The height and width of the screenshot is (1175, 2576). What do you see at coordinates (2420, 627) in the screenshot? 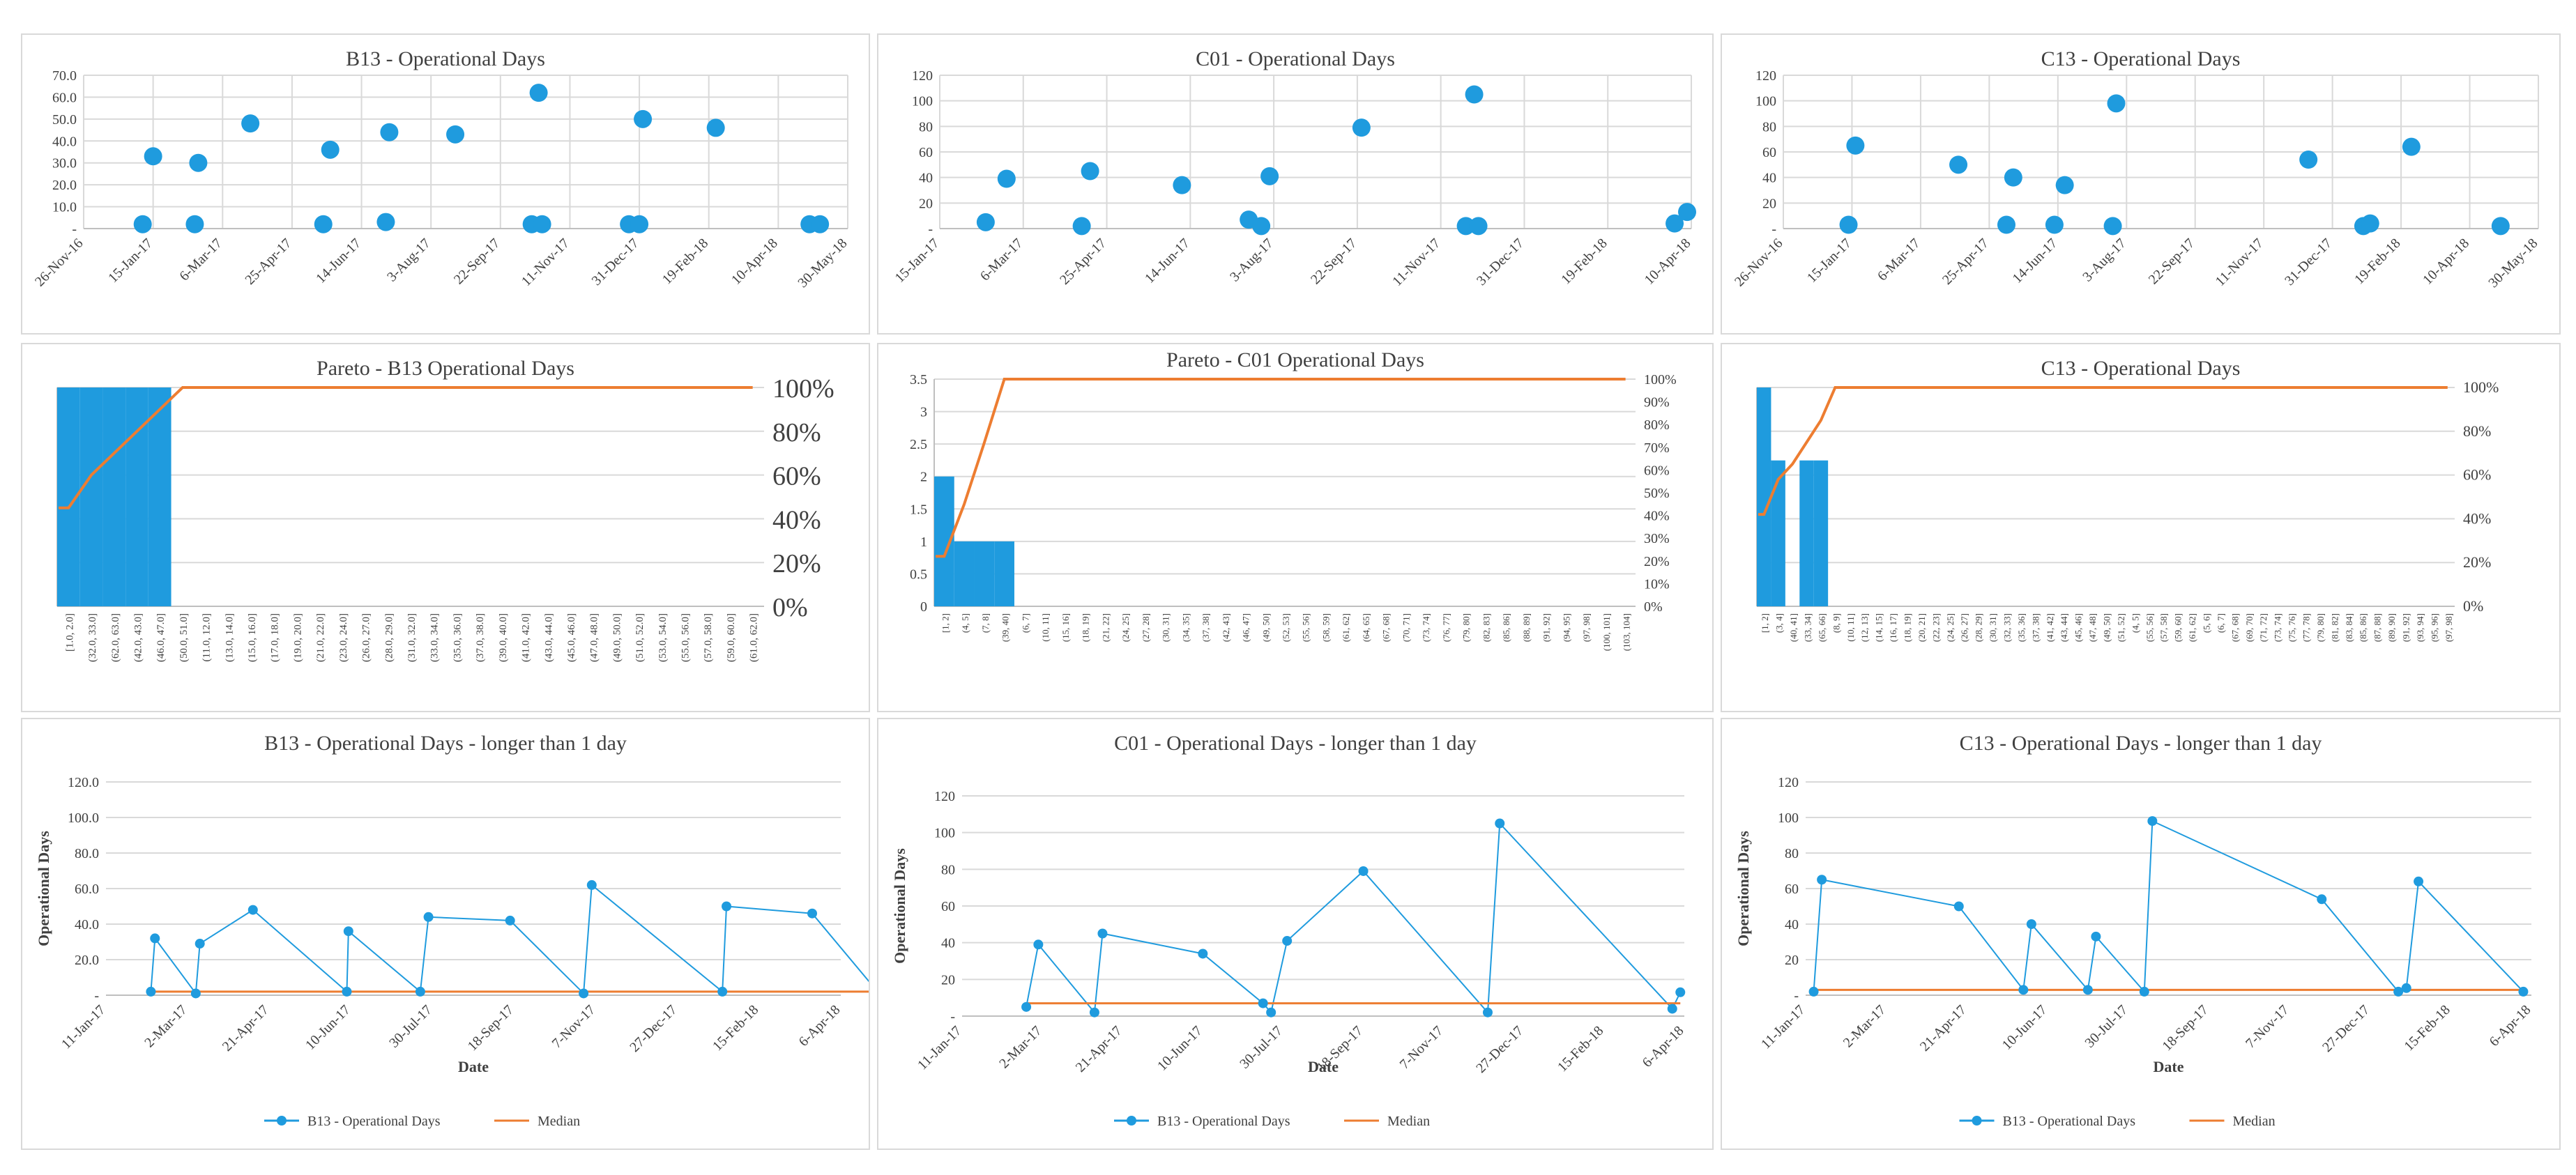
I see `x-tick-label: (93, 94]` at bounding box center [2420, 627].